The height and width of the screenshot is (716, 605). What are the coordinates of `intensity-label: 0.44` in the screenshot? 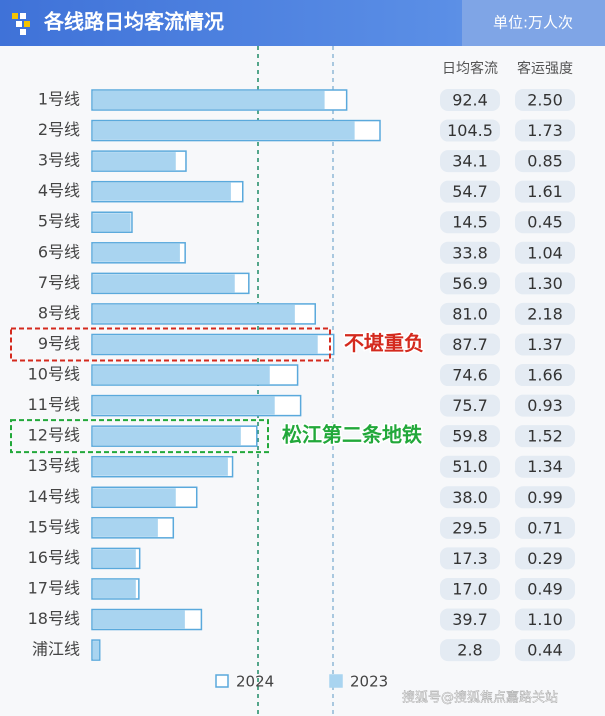 It's located at (545, 650).